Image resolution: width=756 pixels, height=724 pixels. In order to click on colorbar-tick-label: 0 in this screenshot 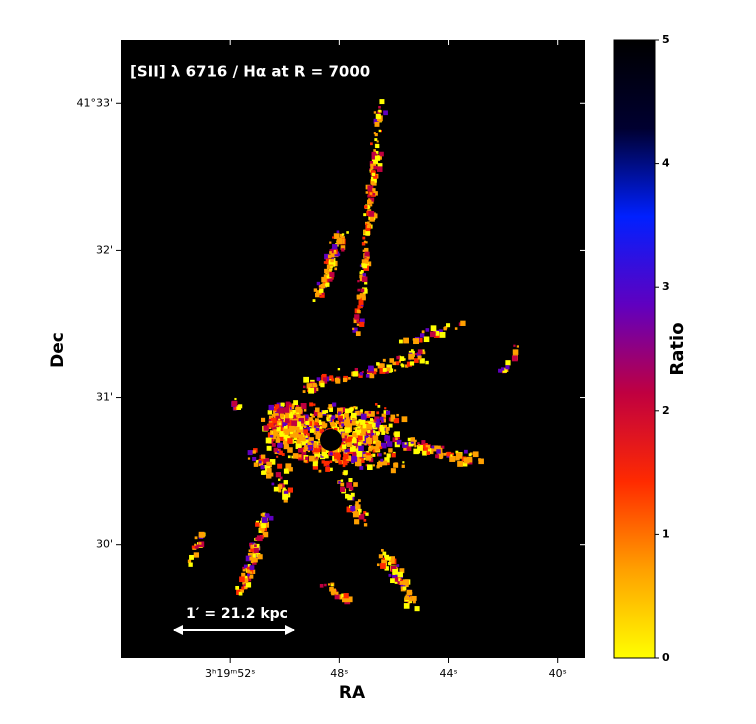, I will do `click(666, 657)`.